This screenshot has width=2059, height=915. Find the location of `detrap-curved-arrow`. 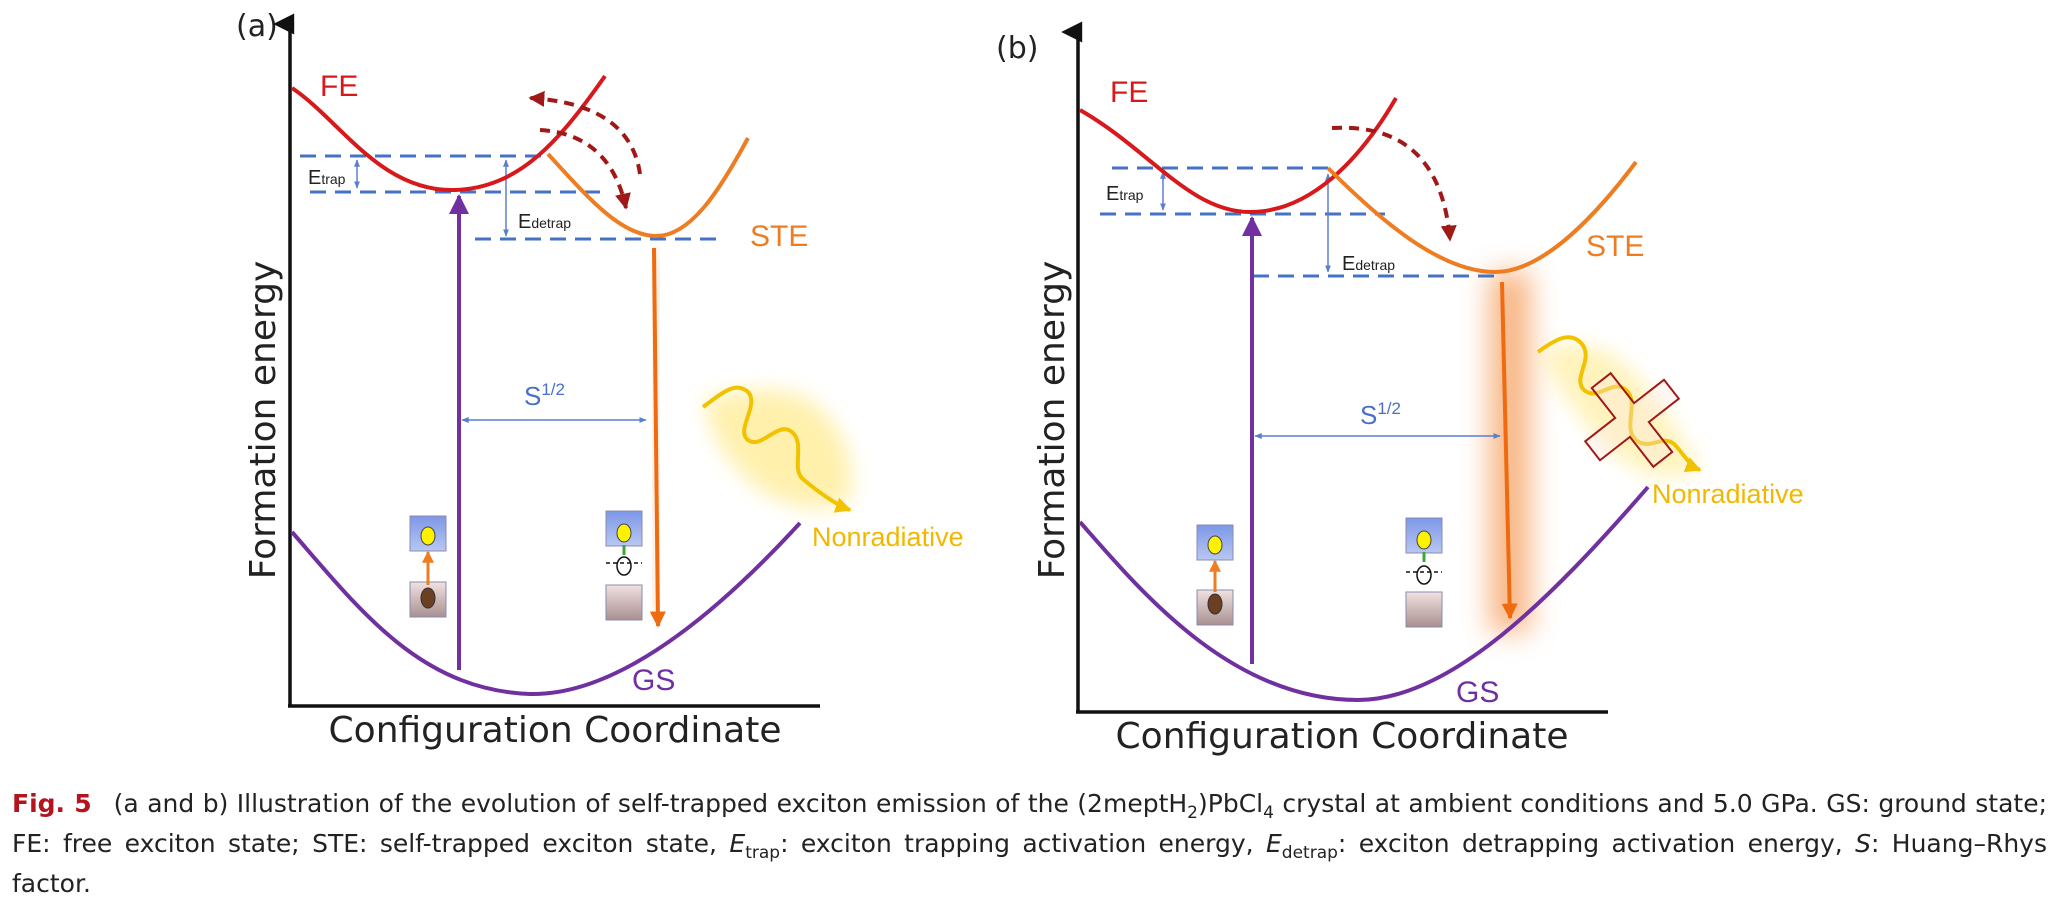

detrap-curved-arrow is located at coordinates (585, 132).